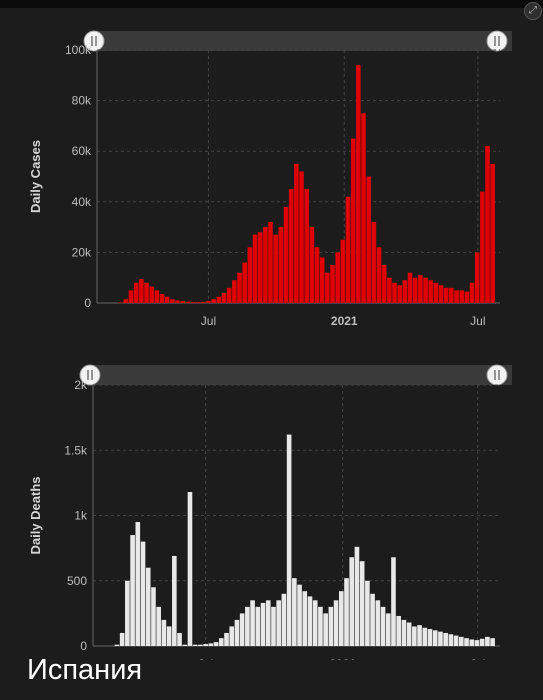  What do you see at coordinates (82, 101) in the screenshot?
I see `y-tick-label: 80k` at bounding box center [82, 101].